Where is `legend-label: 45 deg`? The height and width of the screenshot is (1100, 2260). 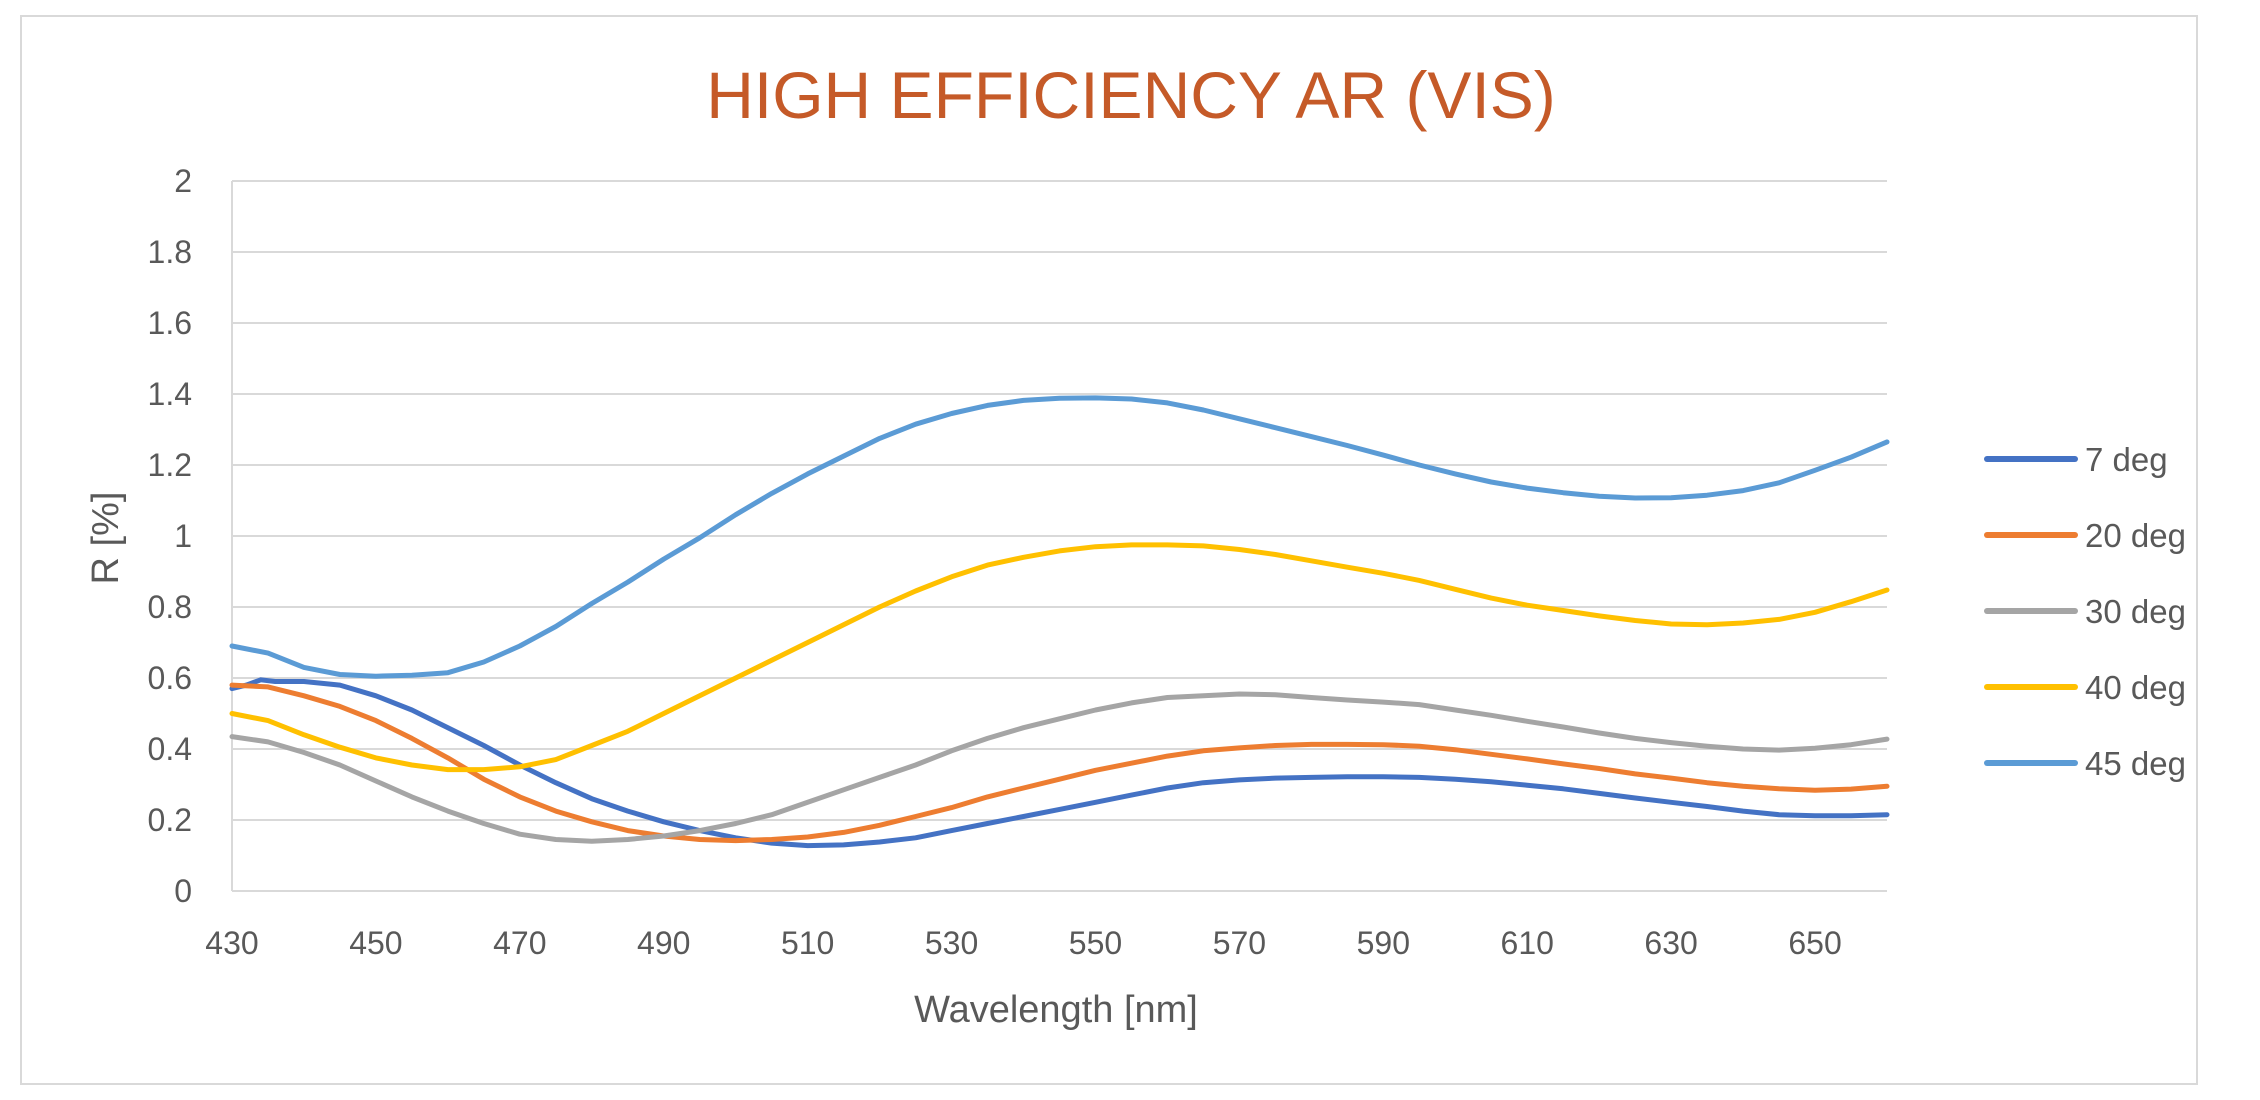 legend-label: 45 deg is located at coordinates (2135, 763).